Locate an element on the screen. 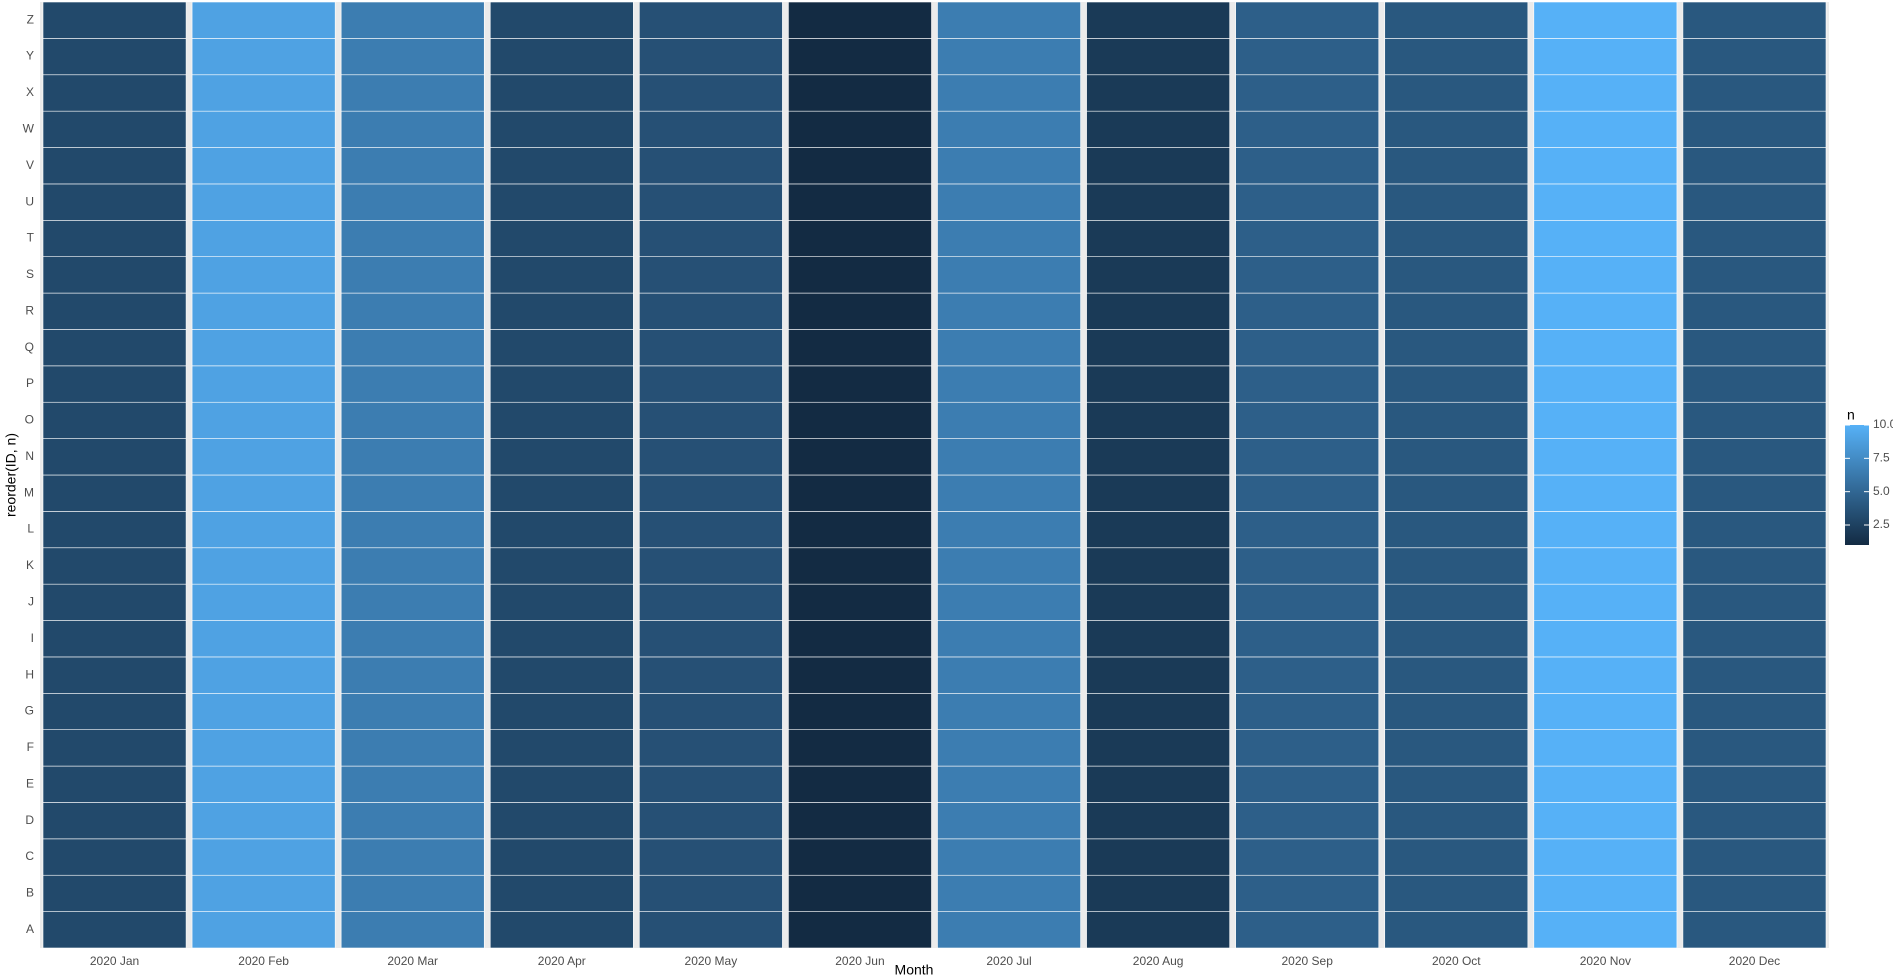  y-axis-title: reorder(ID, n) is located at coordinates (11, 475).